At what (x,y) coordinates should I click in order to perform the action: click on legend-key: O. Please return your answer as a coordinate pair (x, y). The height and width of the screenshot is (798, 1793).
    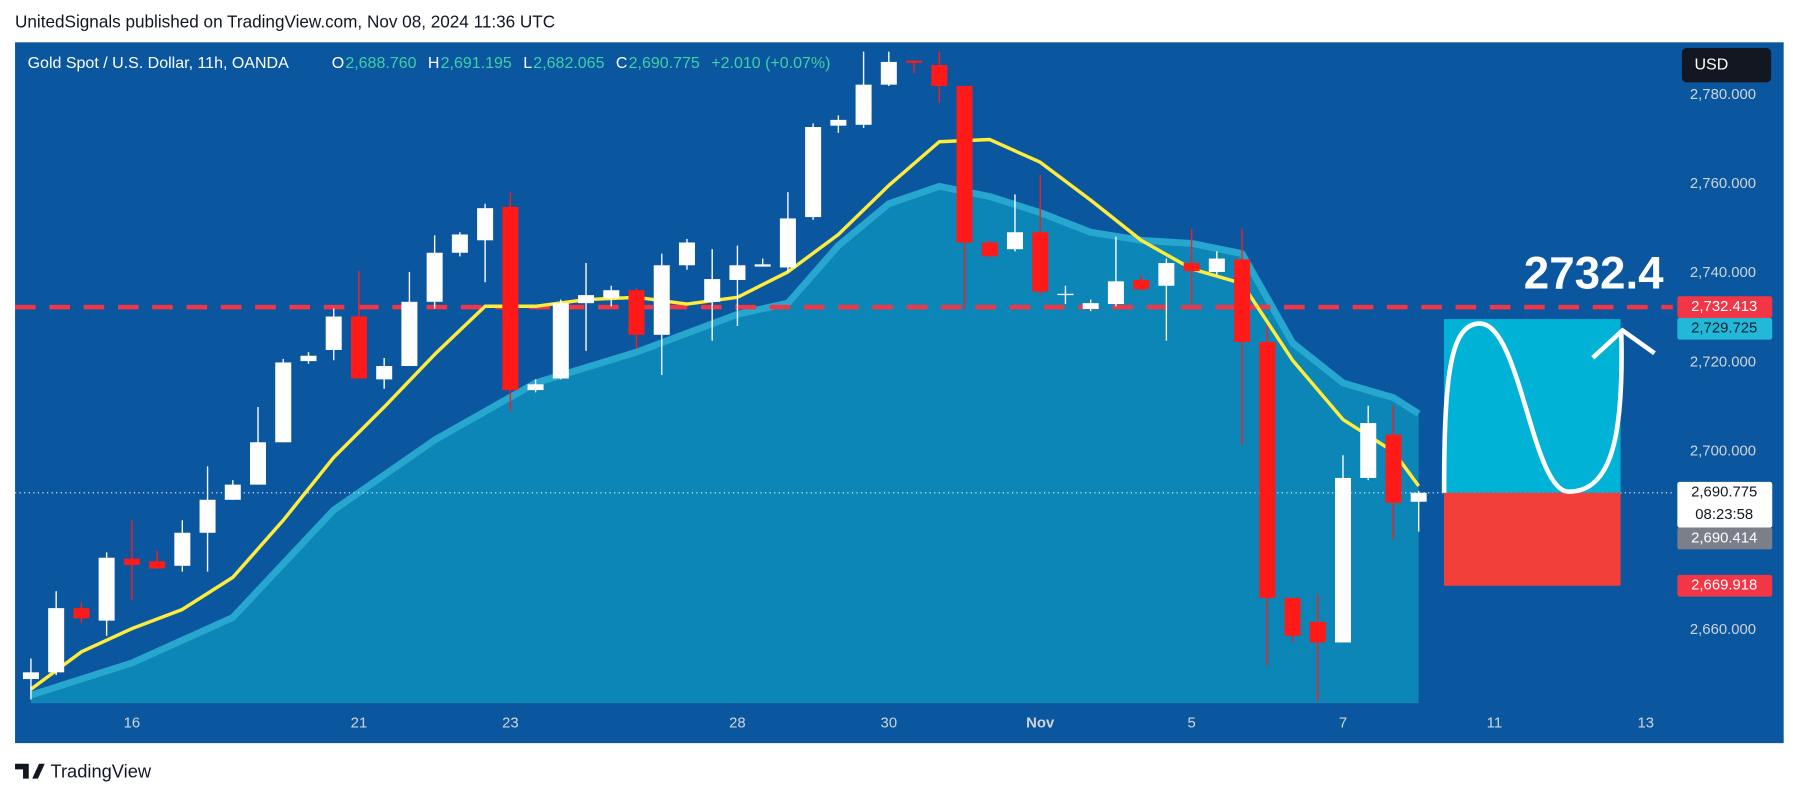
    Looking at the image, I should click on (338, 63).